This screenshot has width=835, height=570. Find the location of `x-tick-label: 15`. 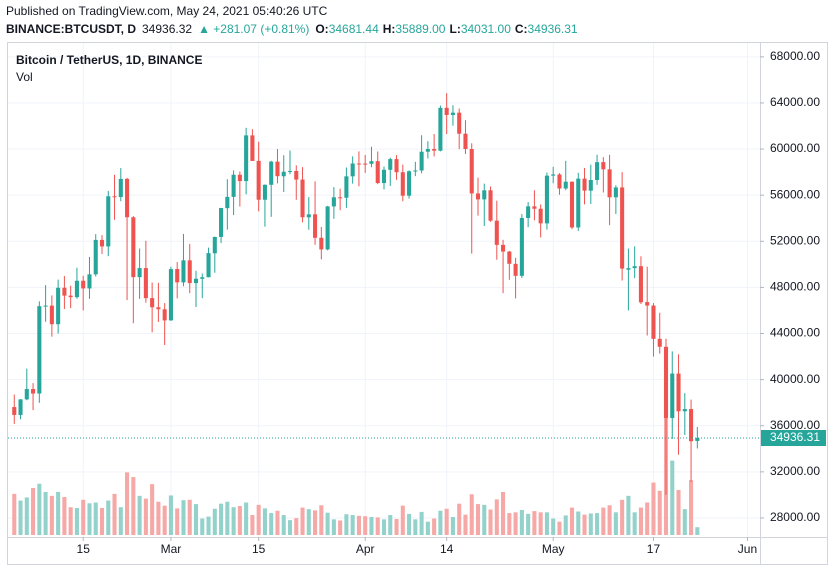

x-tick-label: 15 is located at coordinates (84, 549).